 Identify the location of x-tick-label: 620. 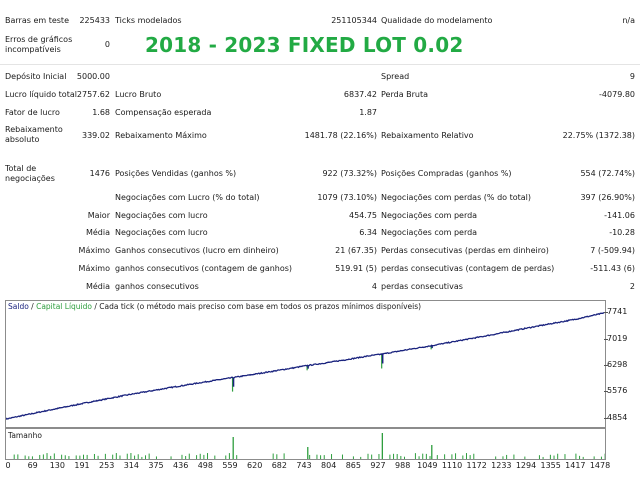
(255, 465).